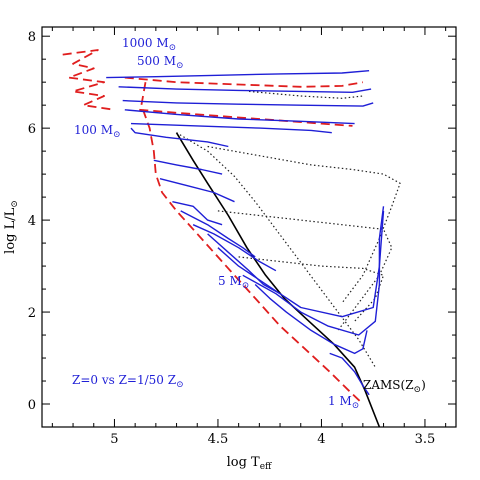  I want to click on y-tick-label: 4, so click(32, 221).